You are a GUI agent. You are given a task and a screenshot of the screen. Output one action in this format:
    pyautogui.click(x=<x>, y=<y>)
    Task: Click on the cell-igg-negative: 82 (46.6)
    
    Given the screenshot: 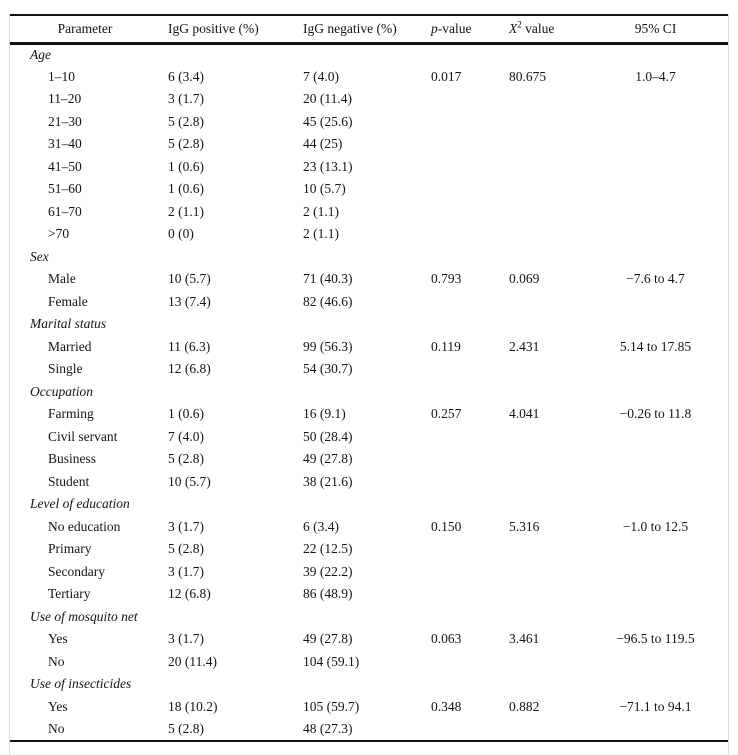 What is the action you would take?
    pyautogui.click(x=328, y=301)
    